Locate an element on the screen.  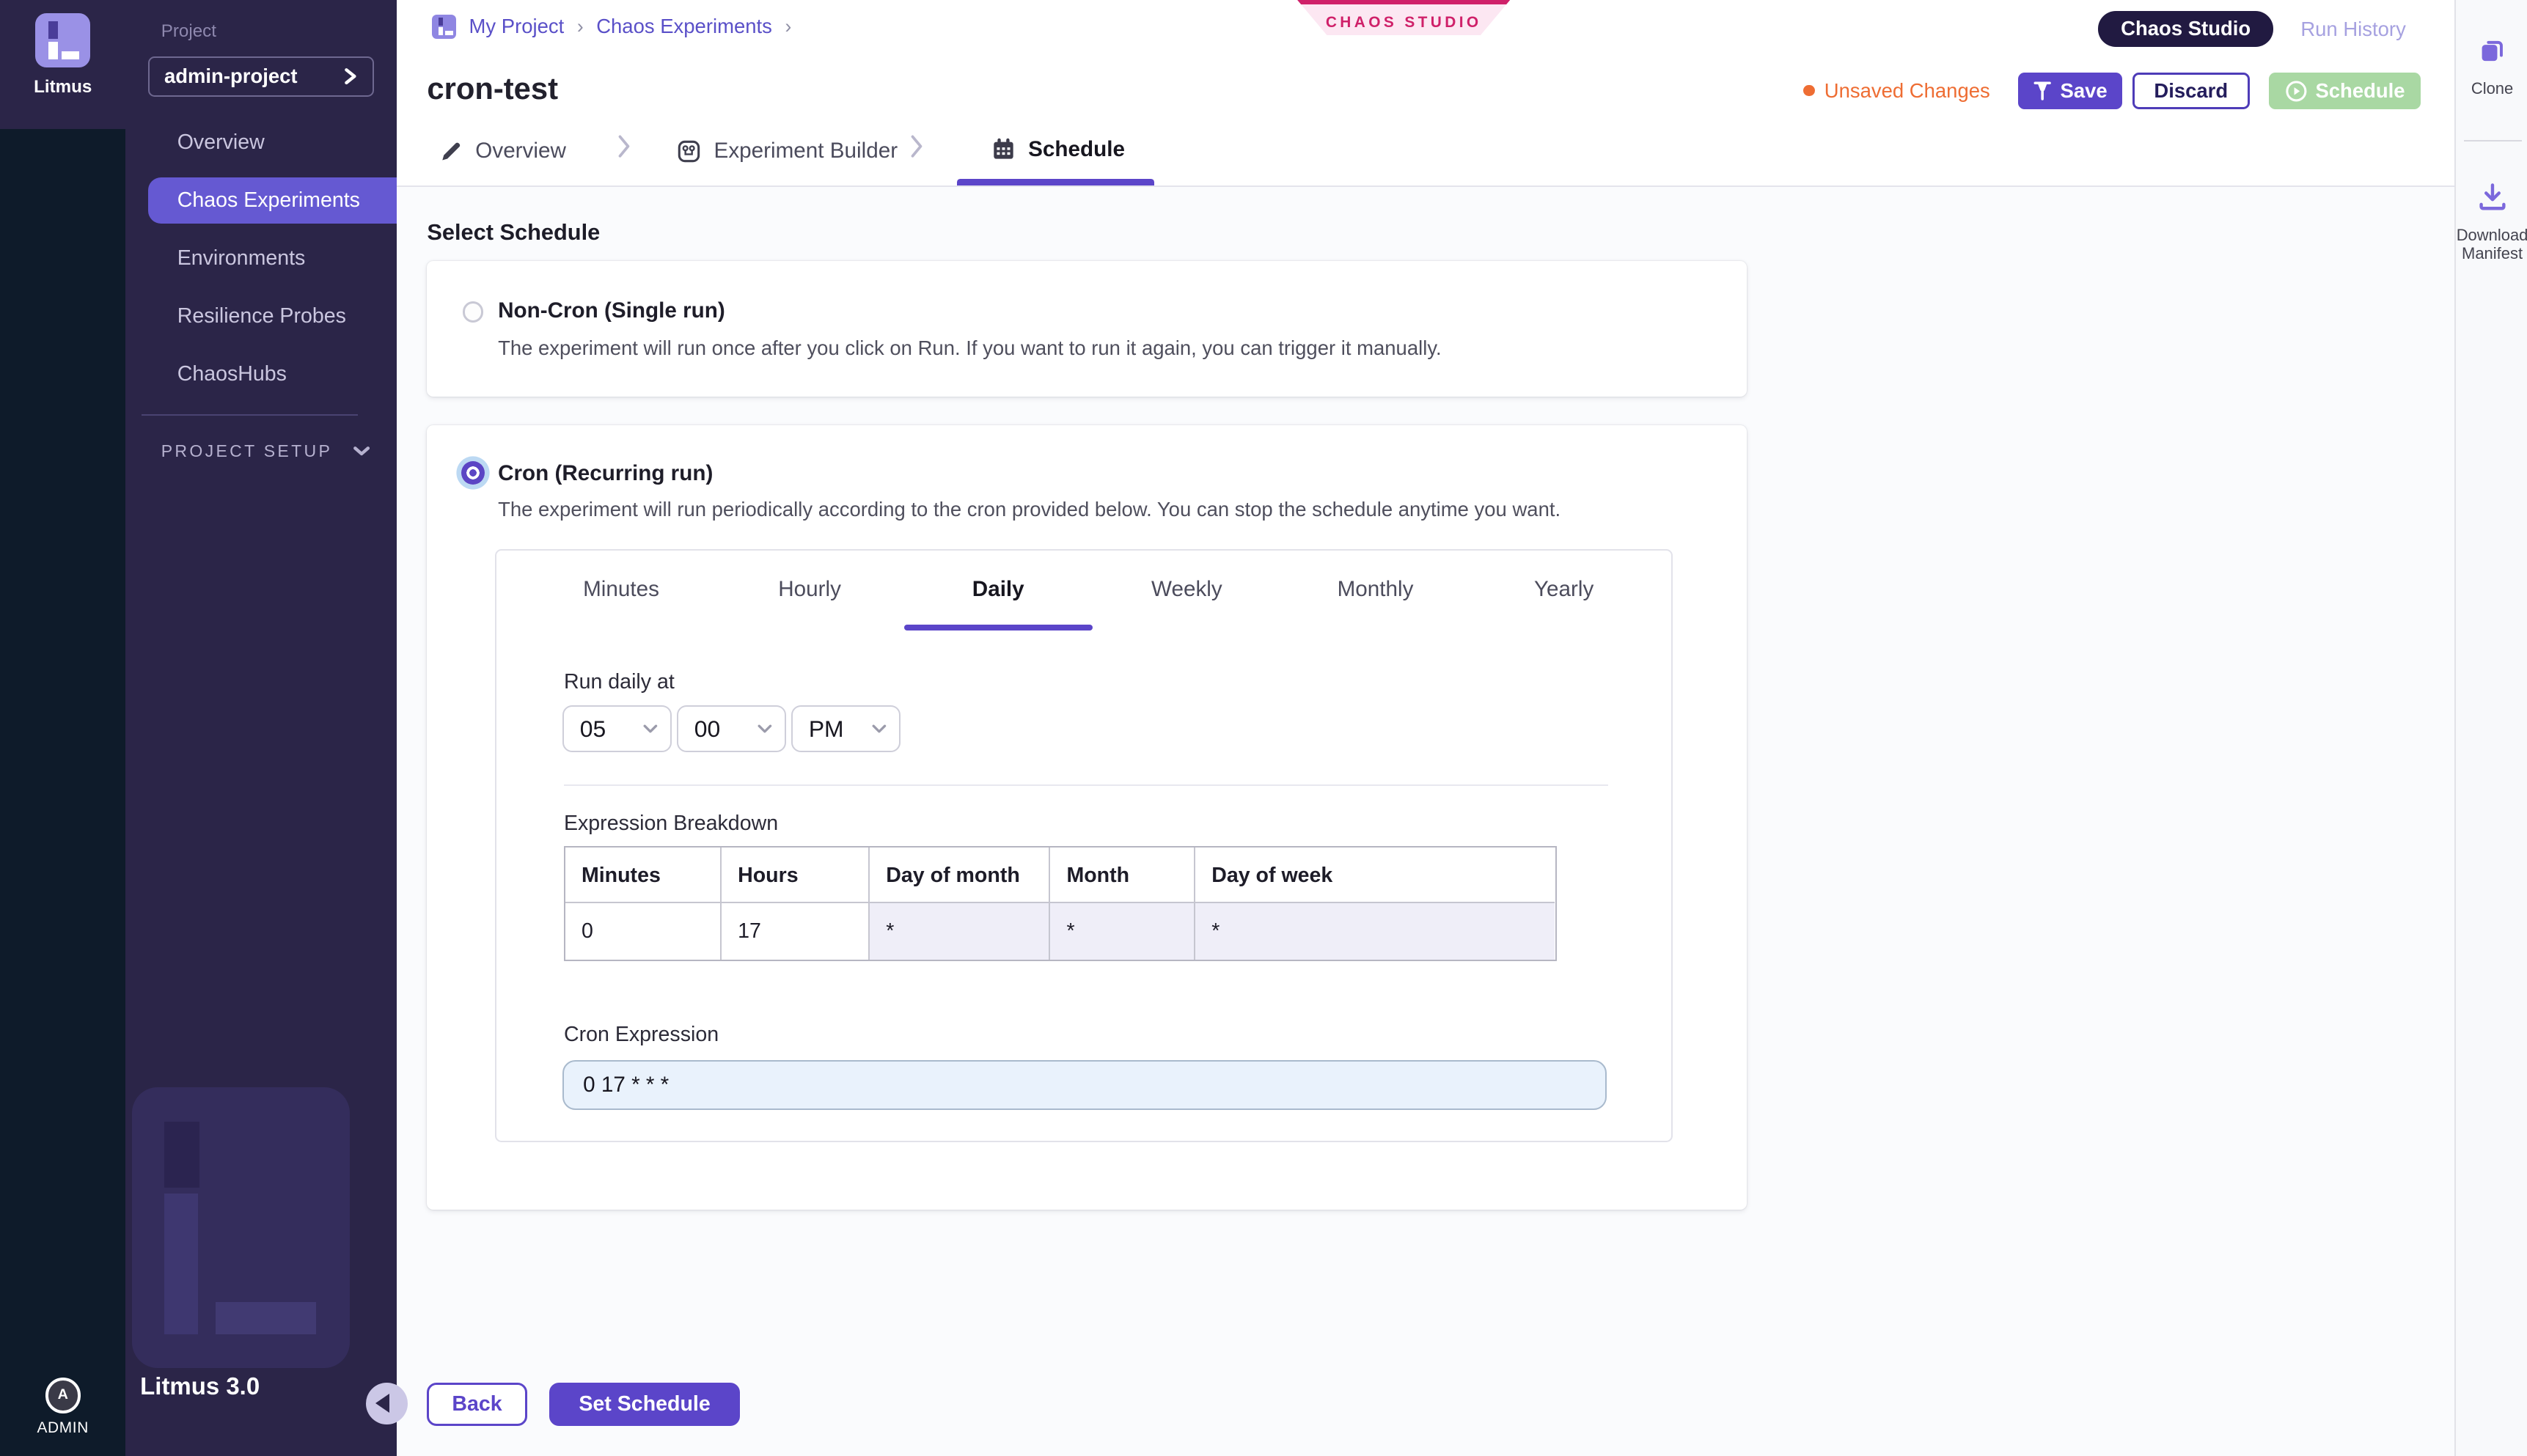
project-setup-toggle: PROJECT SETUP is located at coordinates (266, 451).